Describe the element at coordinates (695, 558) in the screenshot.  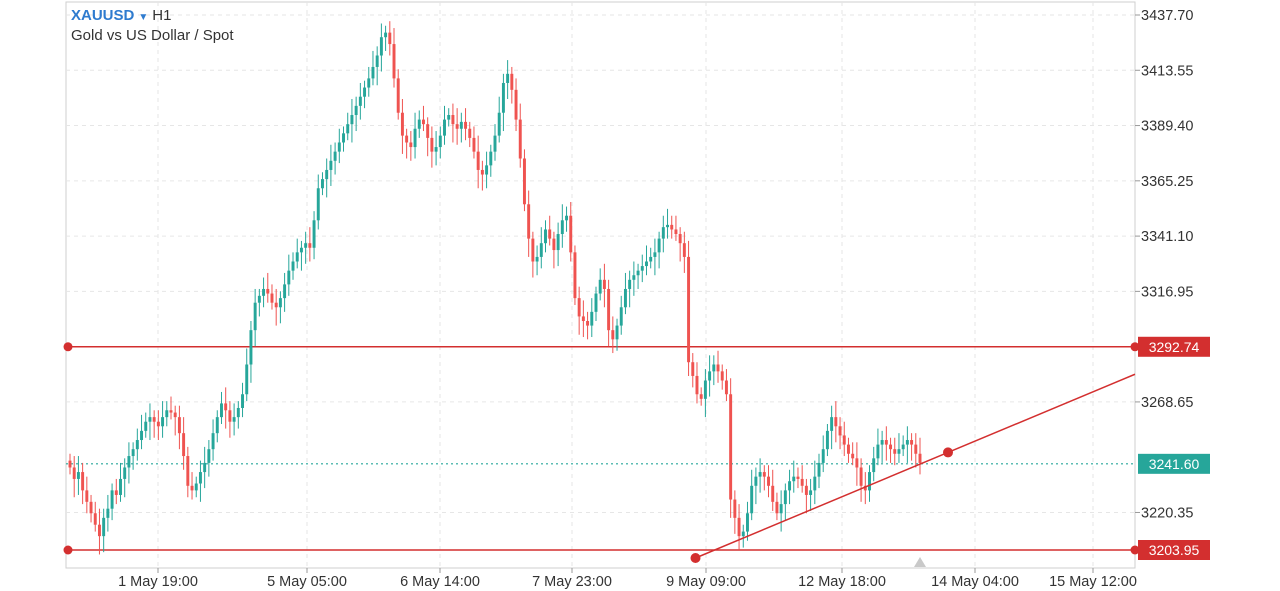
I see `trendline-handle-start` at that location.